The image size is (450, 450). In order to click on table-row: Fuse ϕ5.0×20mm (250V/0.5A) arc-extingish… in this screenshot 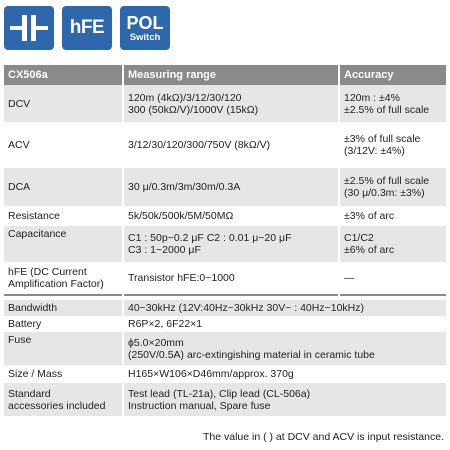, I will do `click(225, 348)`.